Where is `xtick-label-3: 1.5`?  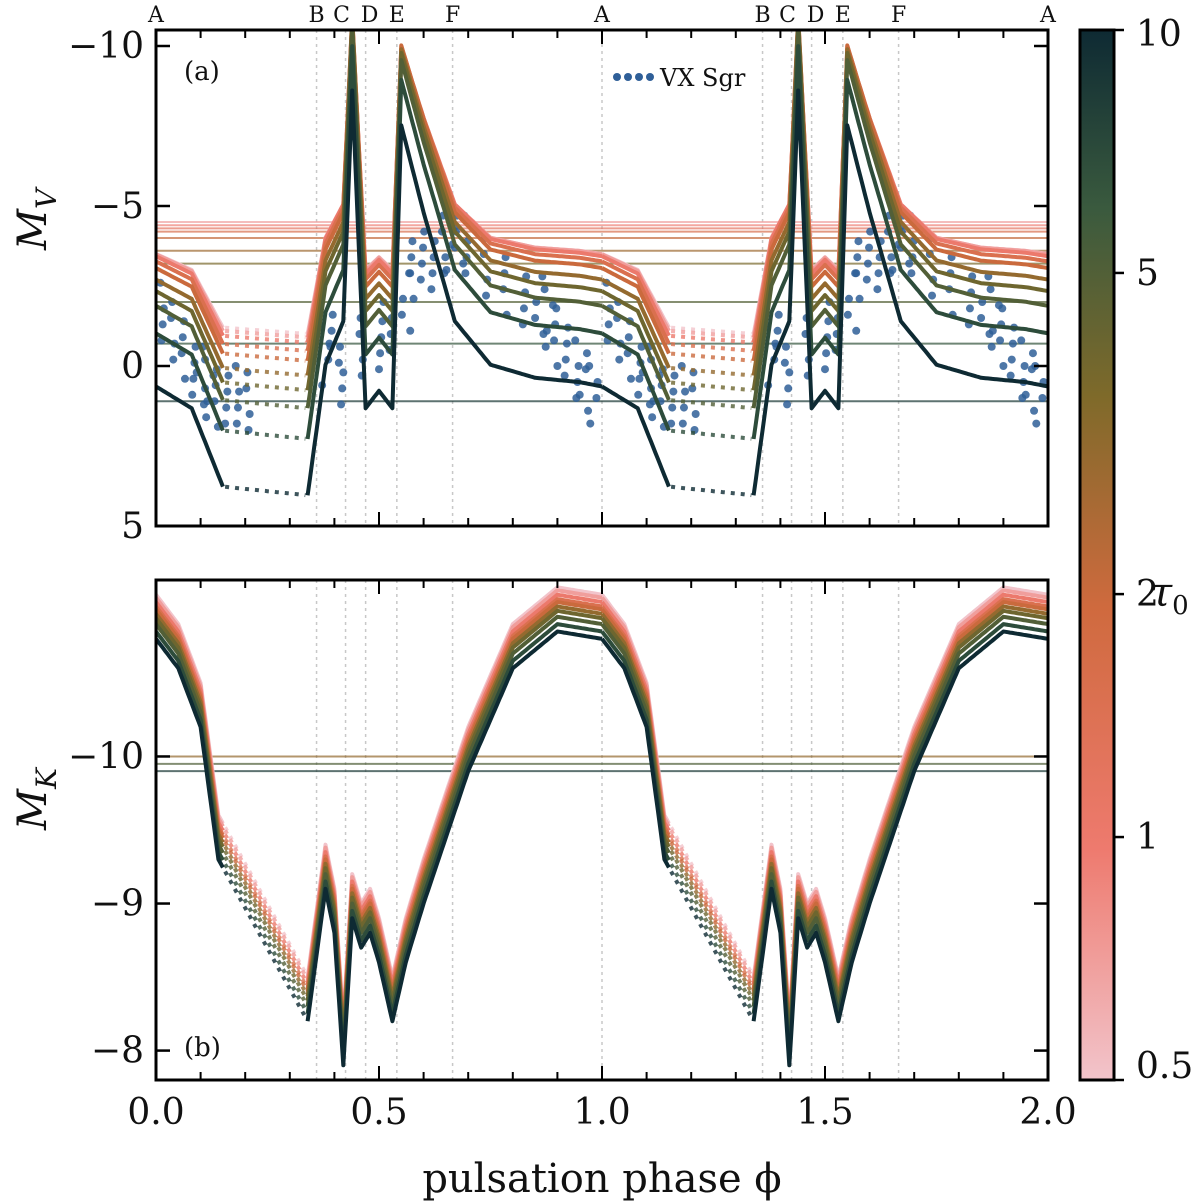
xtick-label-3: 1.5 is located at coordinates (824, 1112).